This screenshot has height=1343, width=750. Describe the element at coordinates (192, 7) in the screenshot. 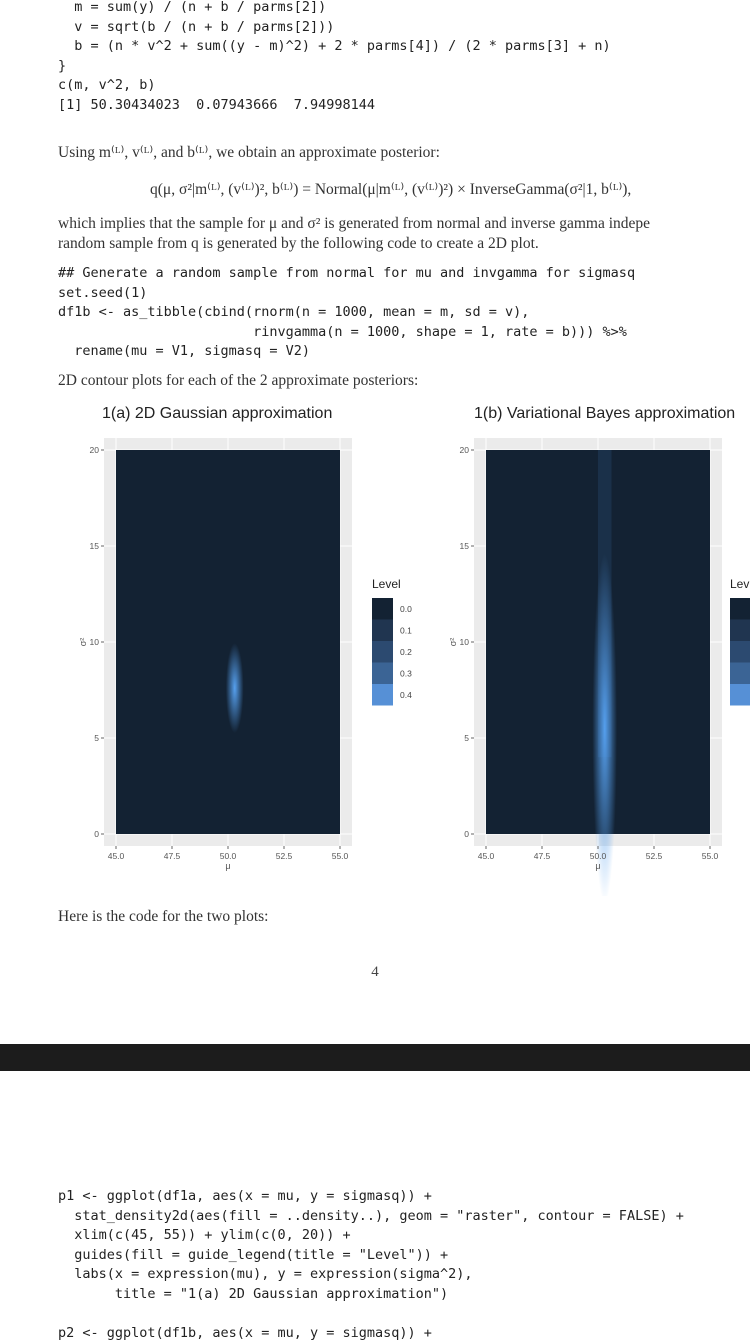

I see `code-line: m = sum(y) / (n + b / parms[2])` at that location.